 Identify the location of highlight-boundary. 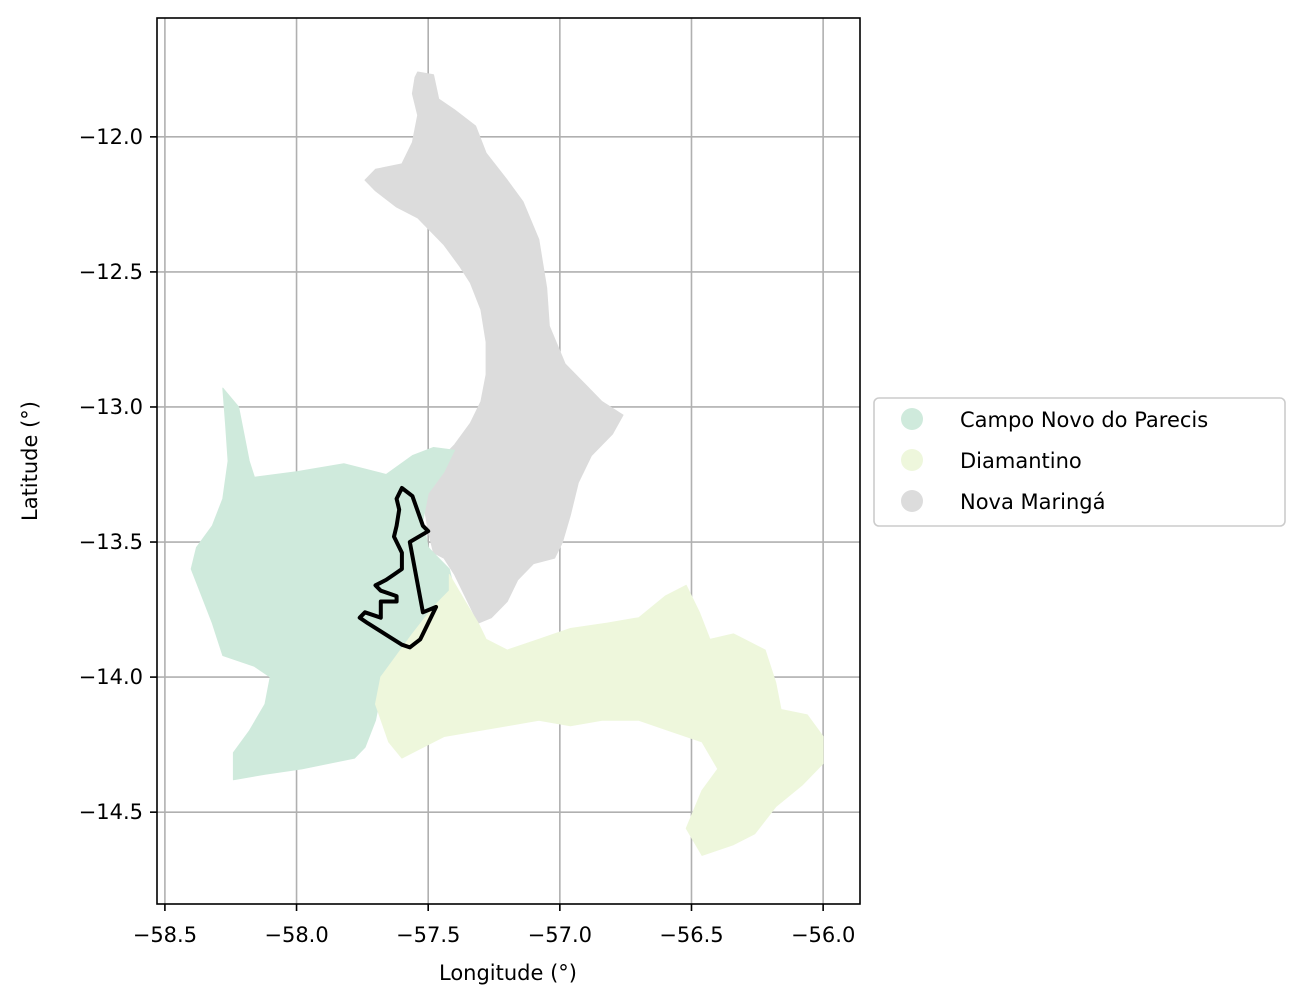
(398, 568).